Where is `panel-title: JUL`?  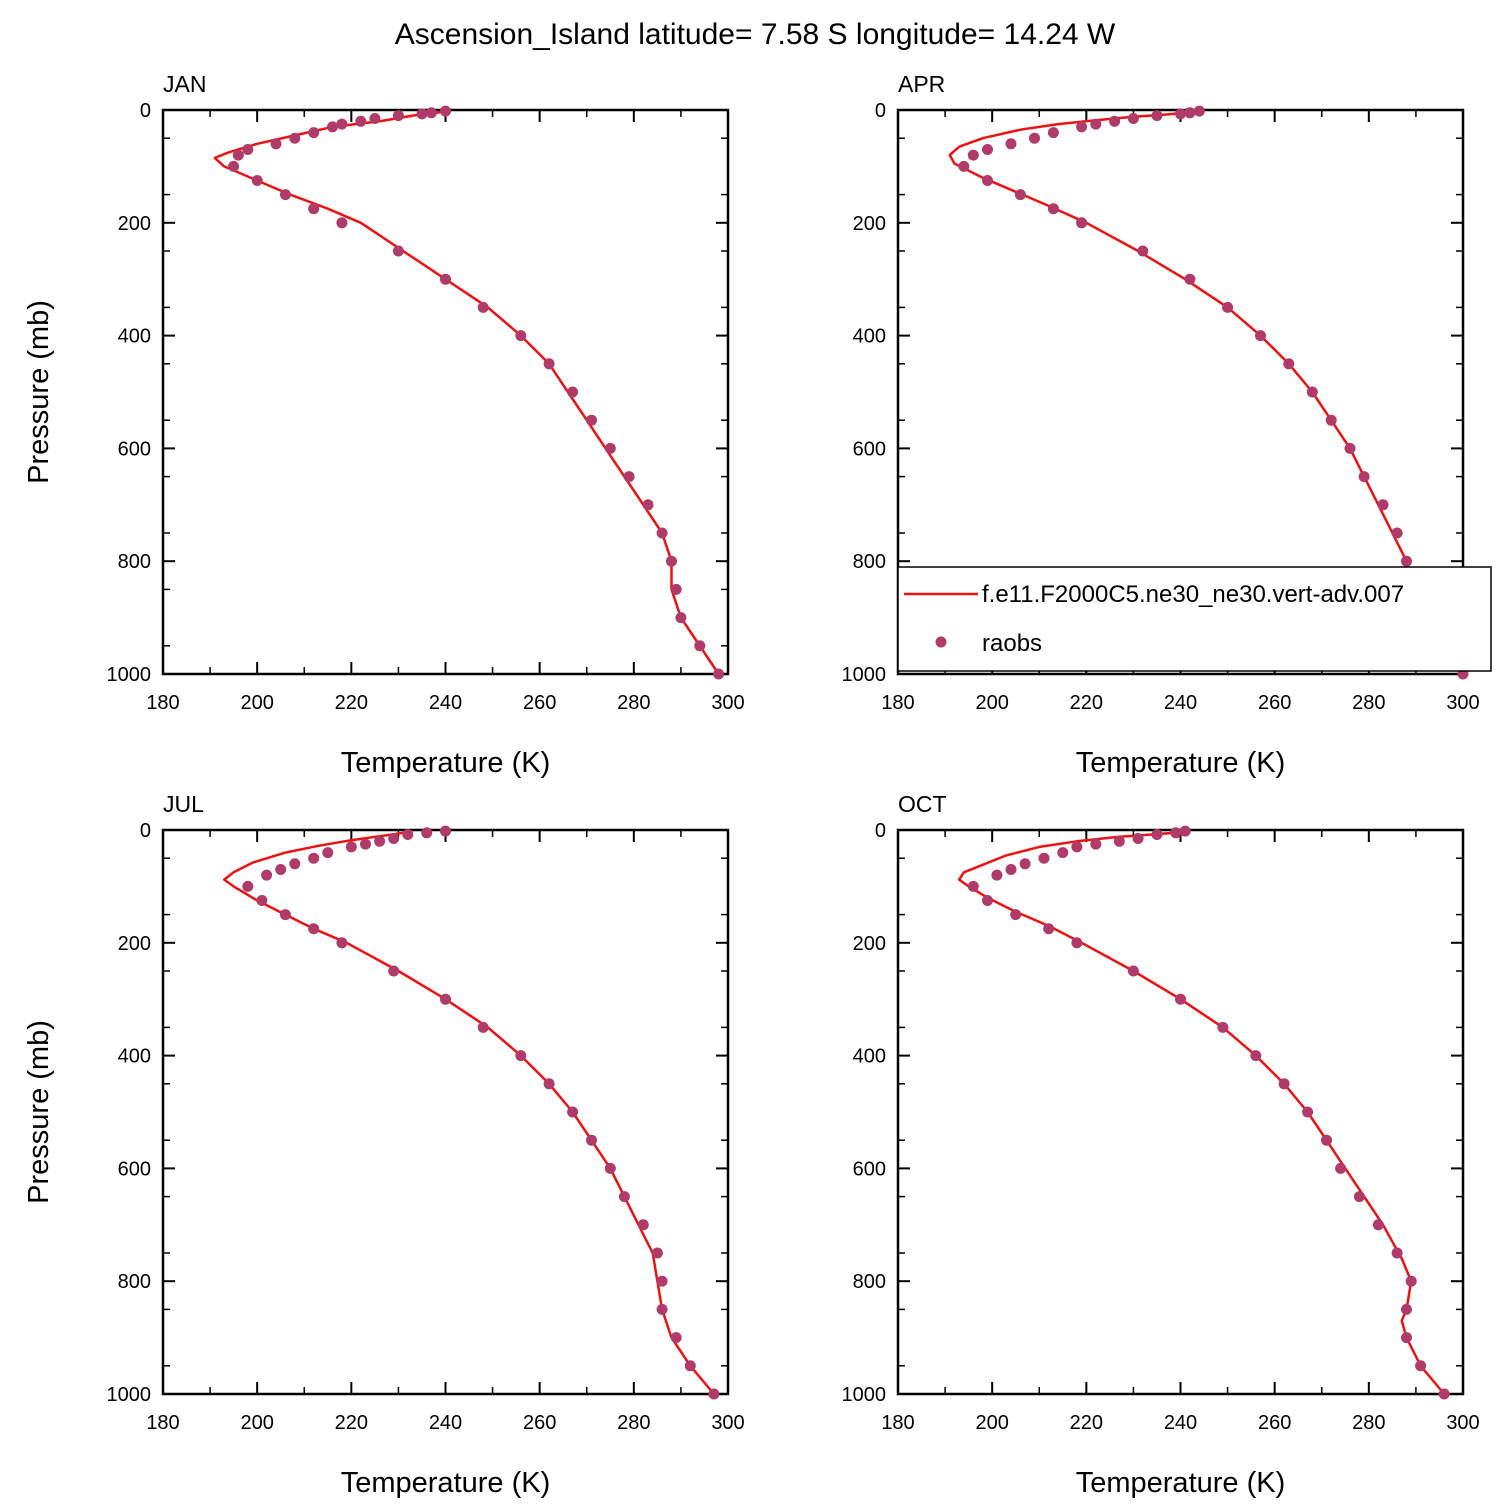
panel-title: JUL is located at coordinates (183, 804).